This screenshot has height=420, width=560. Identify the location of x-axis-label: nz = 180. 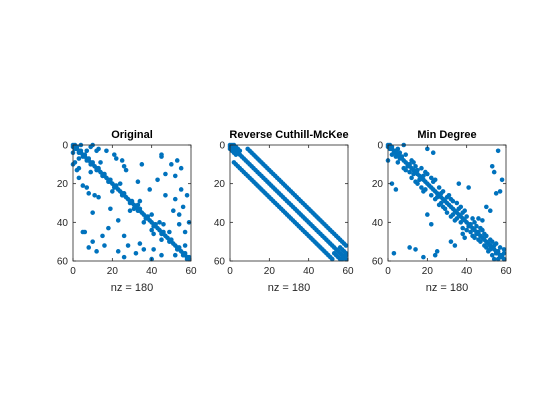
(289, 288).